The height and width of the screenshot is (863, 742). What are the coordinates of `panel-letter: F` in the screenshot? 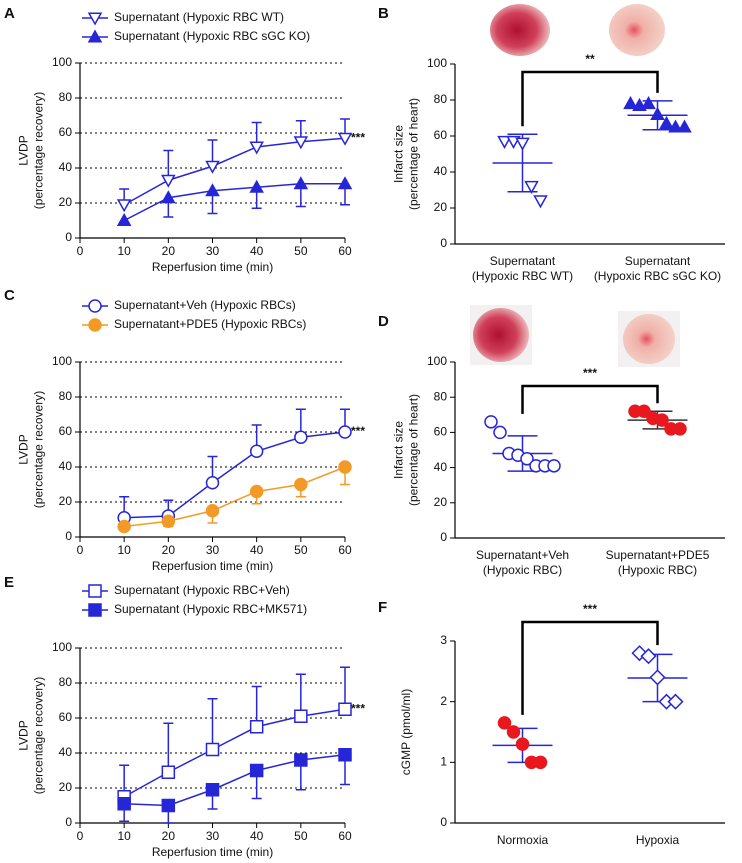 It's located at (382, 607).